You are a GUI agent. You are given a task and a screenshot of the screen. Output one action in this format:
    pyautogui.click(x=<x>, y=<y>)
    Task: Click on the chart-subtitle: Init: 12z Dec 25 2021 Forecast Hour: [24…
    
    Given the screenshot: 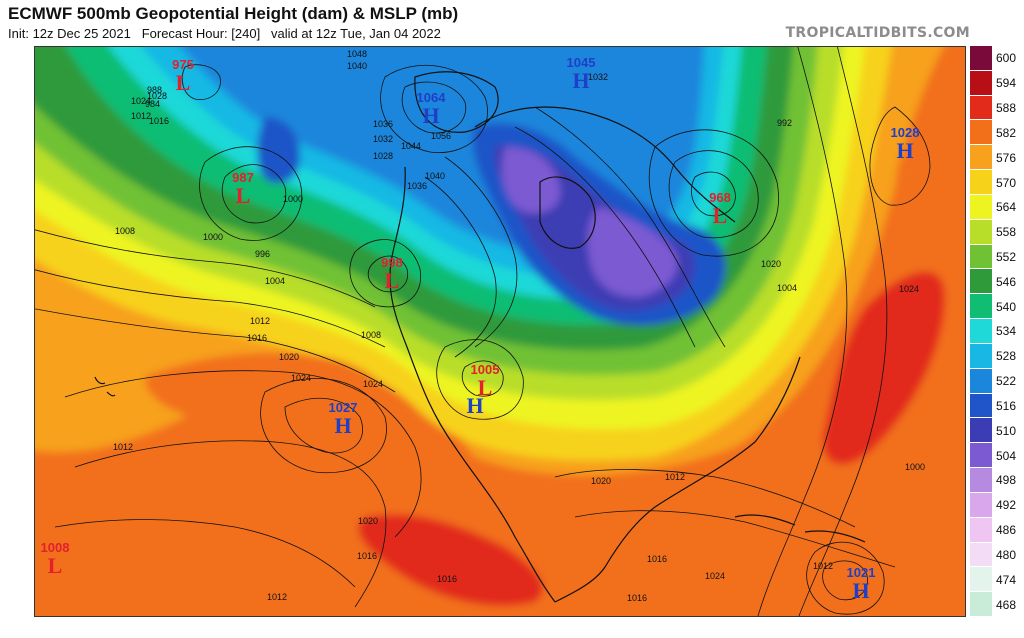 What is the action you would take?
    pyautogui.click(x=224, y=33)
    